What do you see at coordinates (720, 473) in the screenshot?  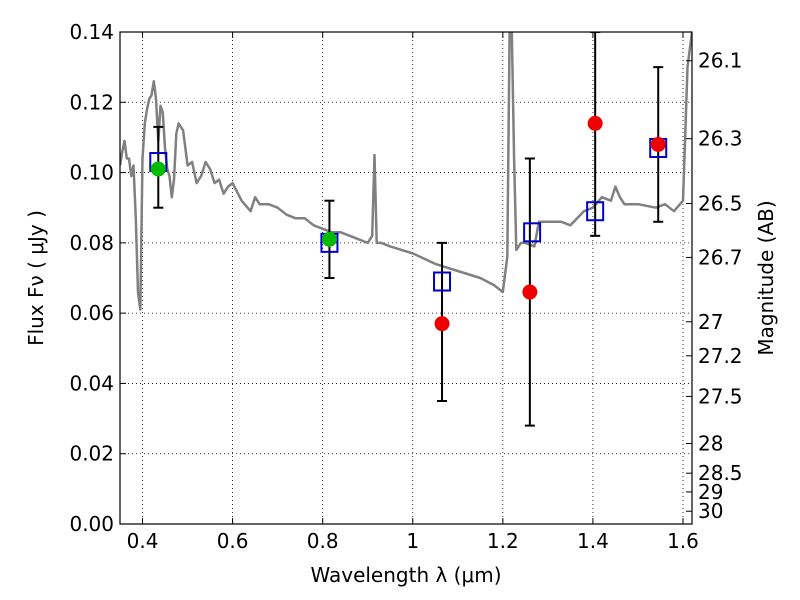 I see `right-tick-label: 28.5` at bounding box center [720, 473].